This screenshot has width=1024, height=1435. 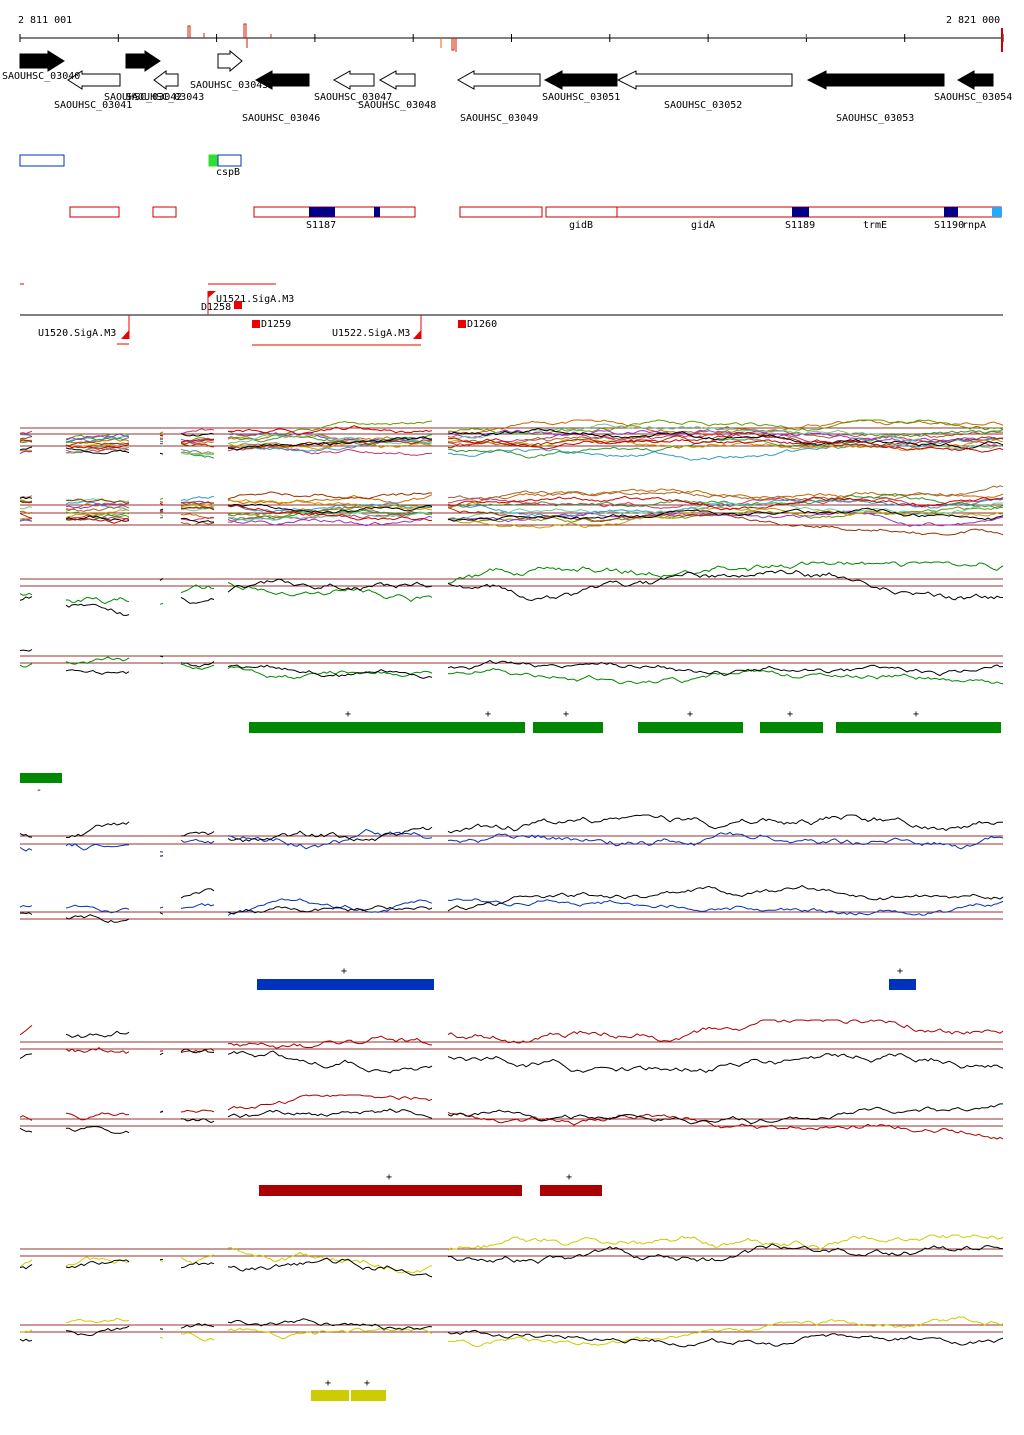 I want to click on gene-label: SAOUHSC_03042, so click(x=143, y=97).